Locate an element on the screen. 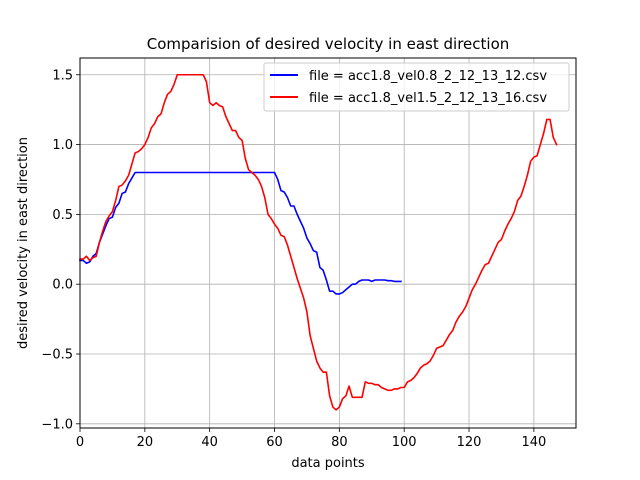  x-tick-label: 0 is located at coordinates (80, 442).